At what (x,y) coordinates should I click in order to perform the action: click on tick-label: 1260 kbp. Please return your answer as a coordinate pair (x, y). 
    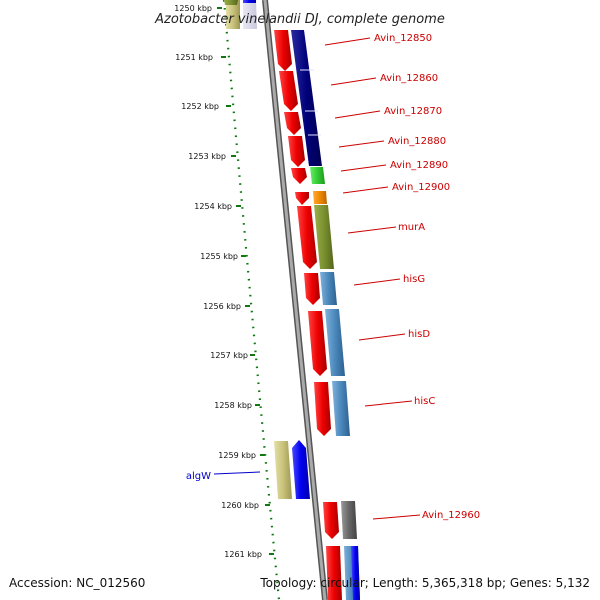
    Looking at the image, I should click on (240, 505).